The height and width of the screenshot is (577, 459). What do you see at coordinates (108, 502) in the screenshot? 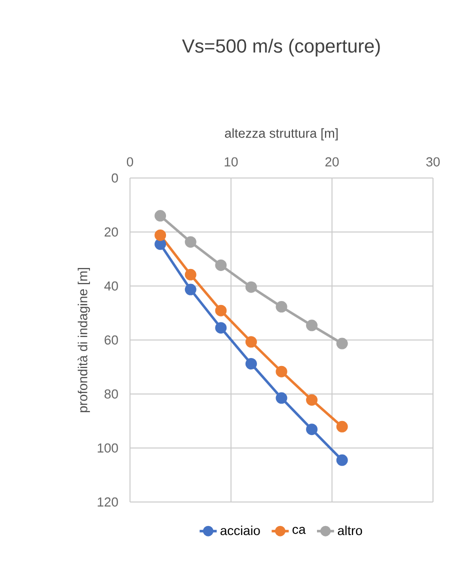
I see `y-tick-label: 120` at bounding box center [108, 502].